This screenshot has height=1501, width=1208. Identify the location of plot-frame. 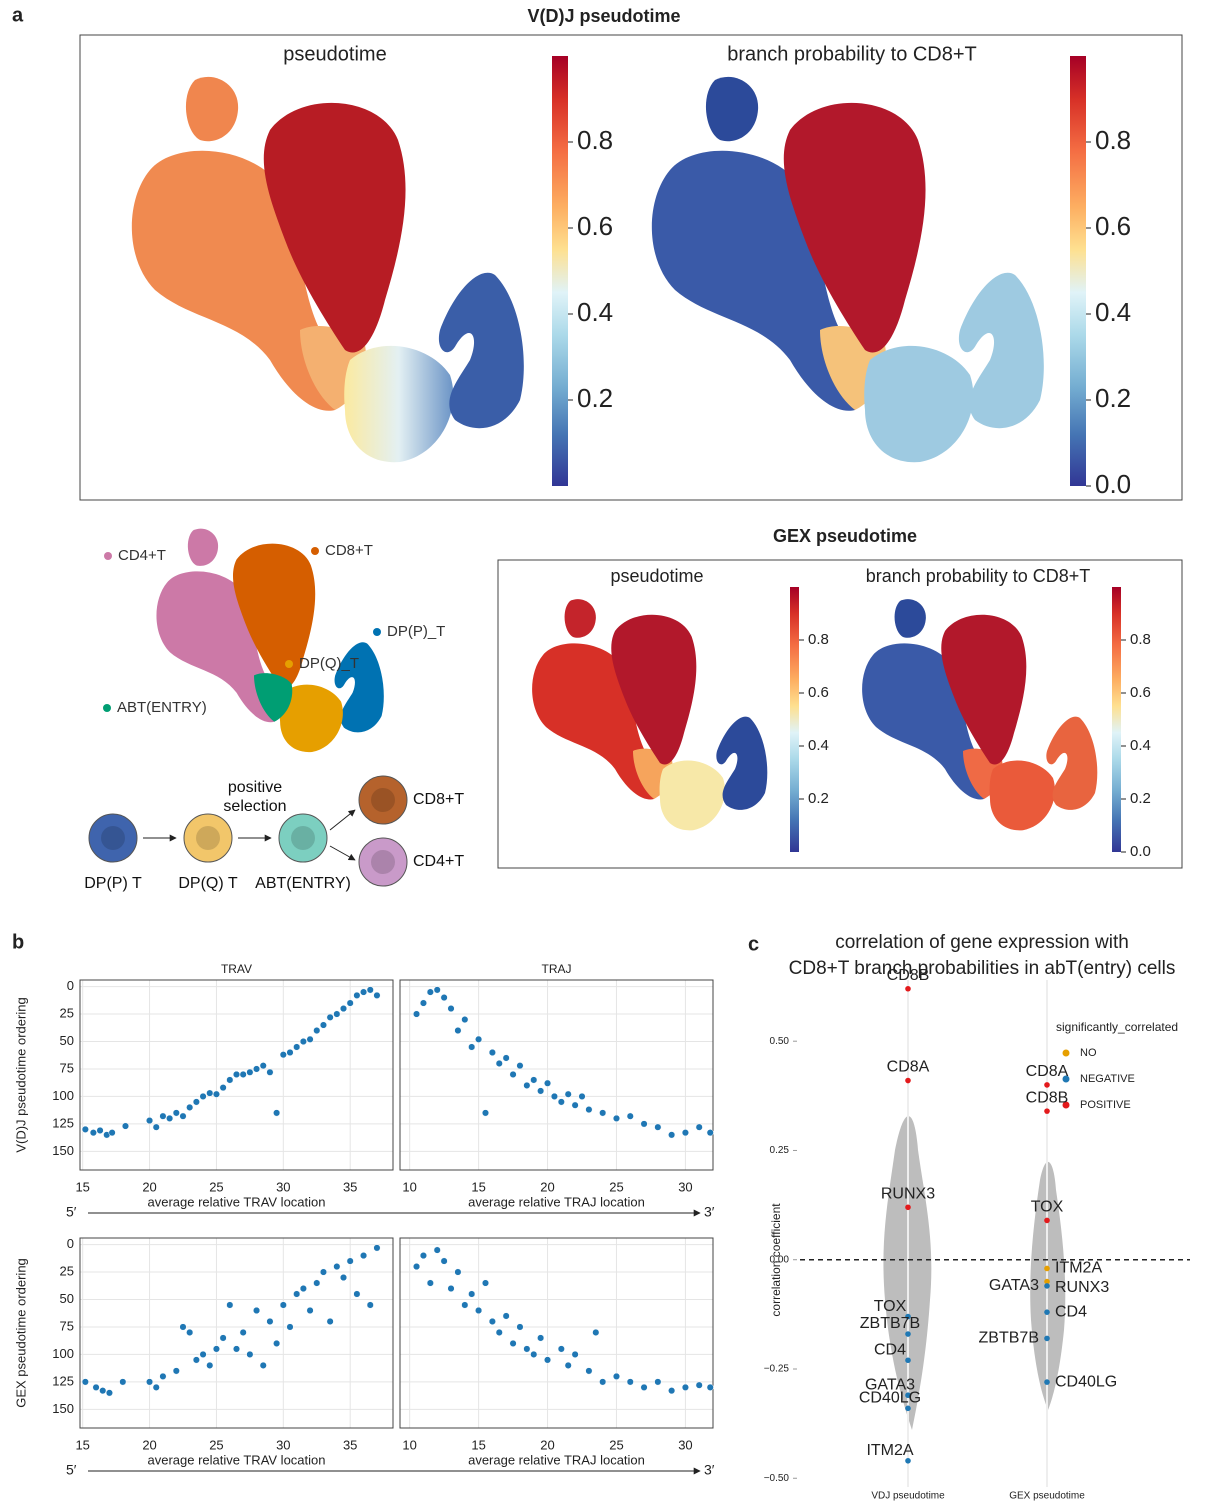
(556, 1333).